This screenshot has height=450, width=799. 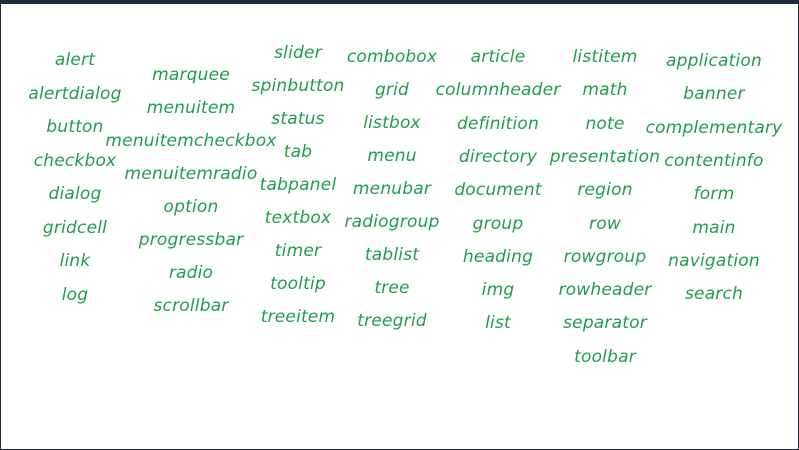 What do you see at coordinates (392, 90) in the screenshot?
I see `role-word-grid: grid` at bounding box center [392, 90].